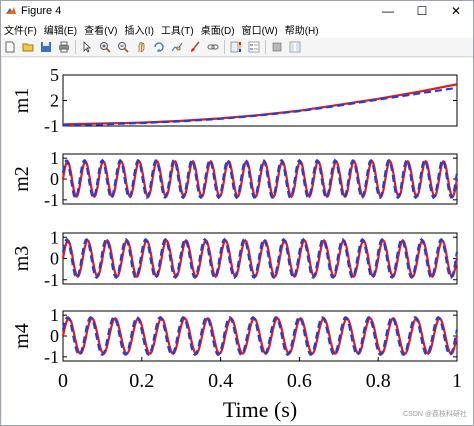 The height and width of the screenshot is (426, 474). Describe the element at coordinates (63, 381) in the screenshot. I see `x-tick-label: 0` at that location.